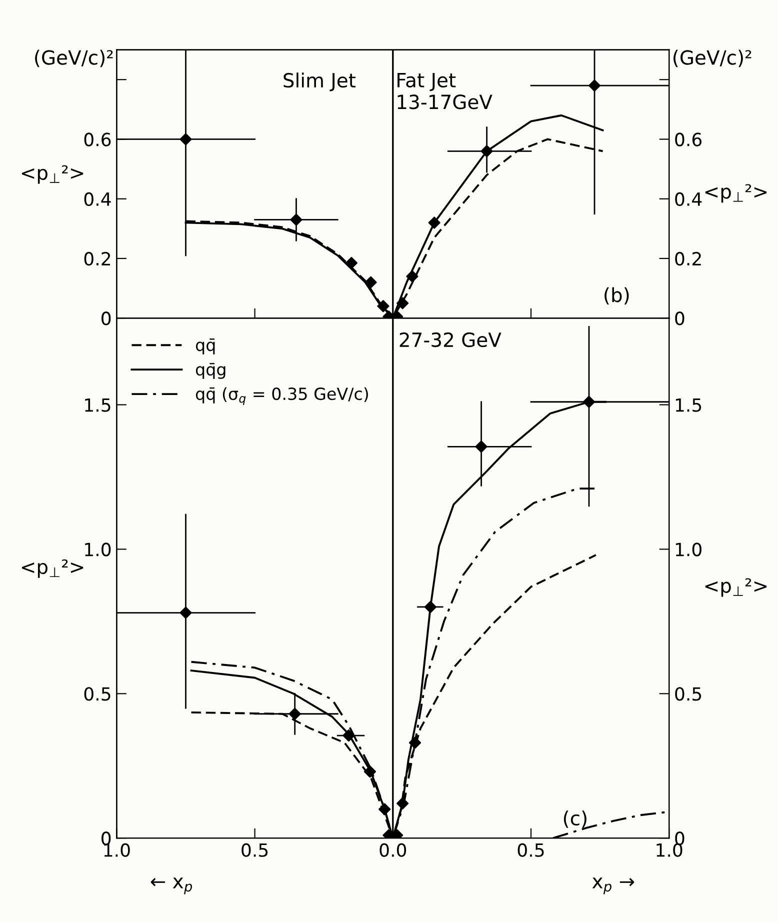  I want to click on y-tick-label: 0.2, so click(97, 259).